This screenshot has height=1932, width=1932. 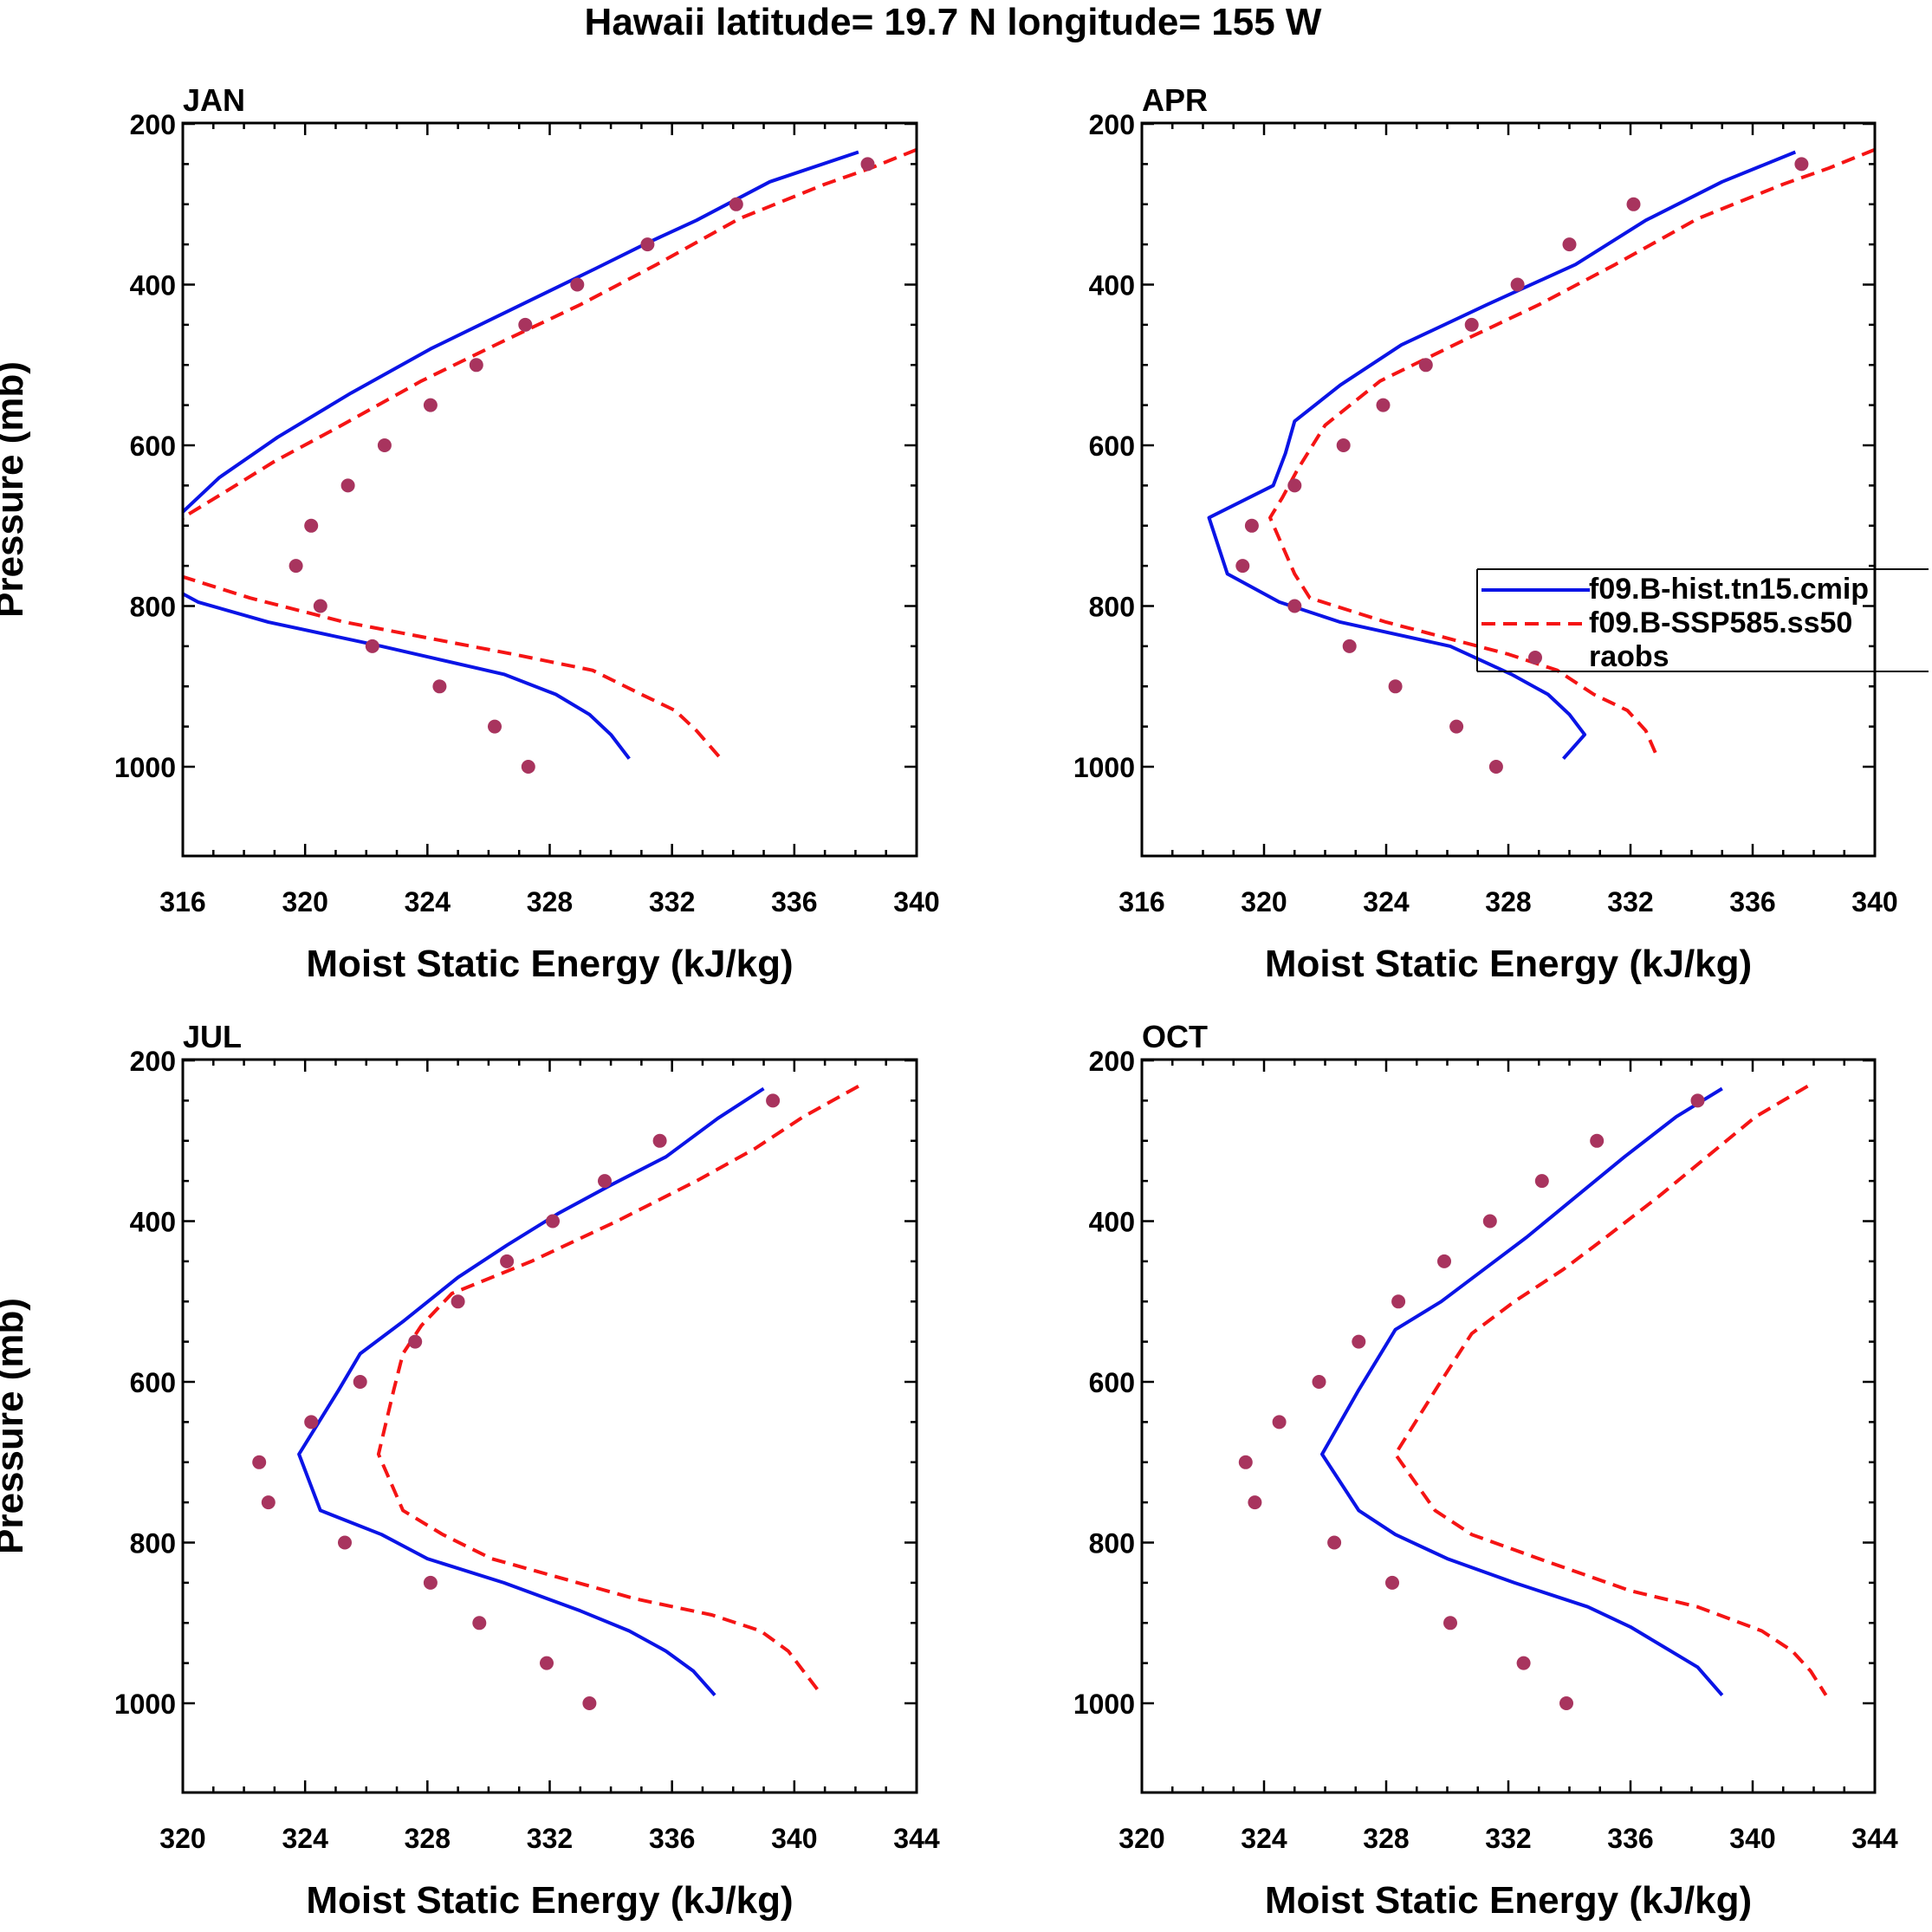 I want to click on panel-title: JAN, so click(x=214, y=100).